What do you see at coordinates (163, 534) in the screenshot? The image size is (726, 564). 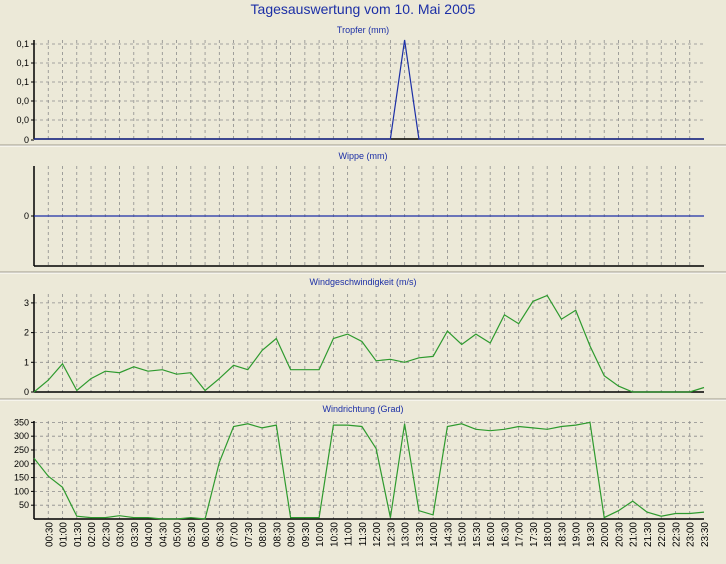 I see `x-tick-label: 04:30` at bounding box center [163, 534].